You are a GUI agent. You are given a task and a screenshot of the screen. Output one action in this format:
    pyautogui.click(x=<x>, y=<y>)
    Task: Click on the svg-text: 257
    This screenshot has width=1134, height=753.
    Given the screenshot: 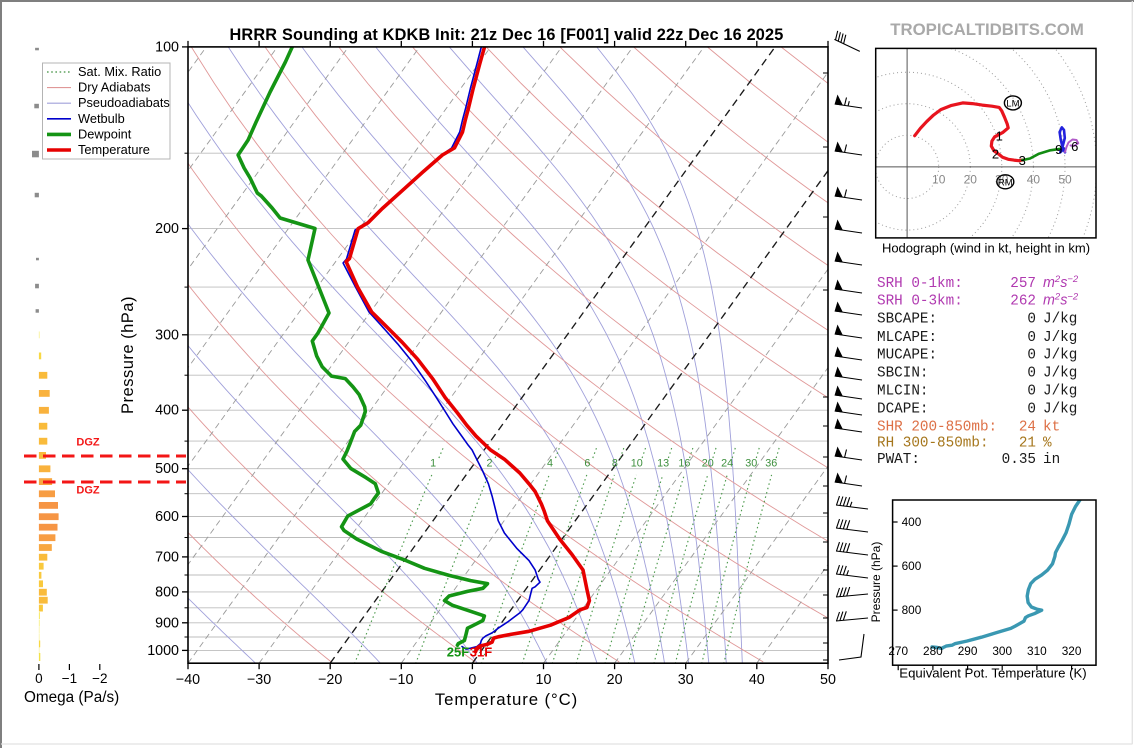 What is the action you would take?
    pyautogui.click(x=1023, y=284)
    